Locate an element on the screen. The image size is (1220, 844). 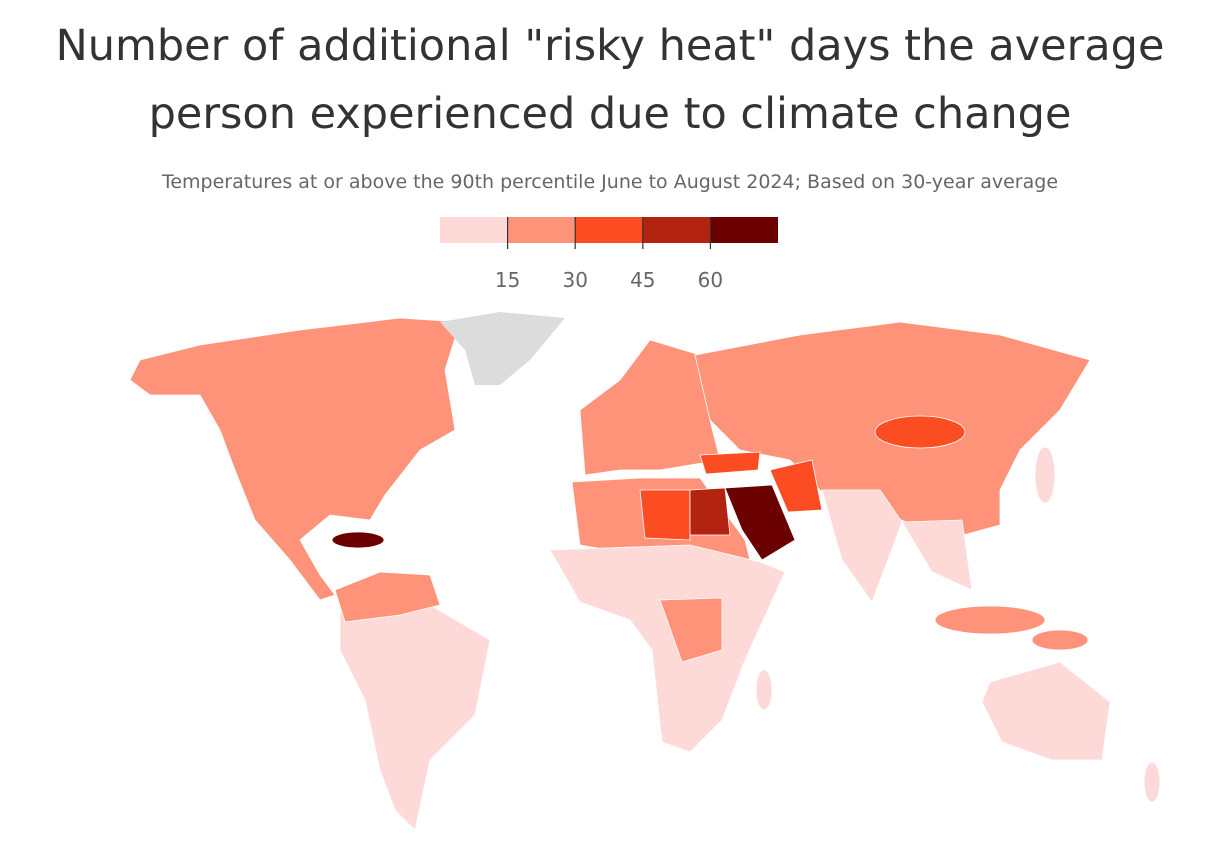
turkey is located at coordinates (730, 463).